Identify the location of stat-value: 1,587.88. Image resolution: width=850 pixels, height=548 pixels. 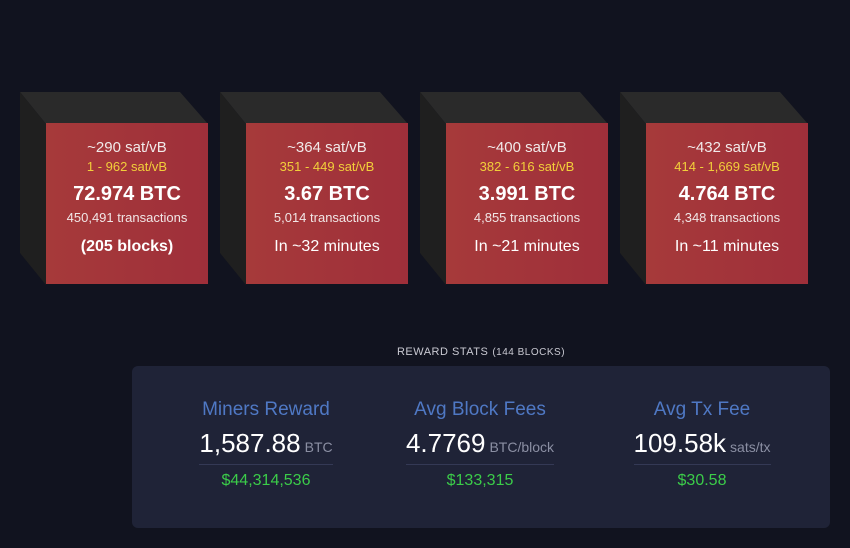
(250, 443).